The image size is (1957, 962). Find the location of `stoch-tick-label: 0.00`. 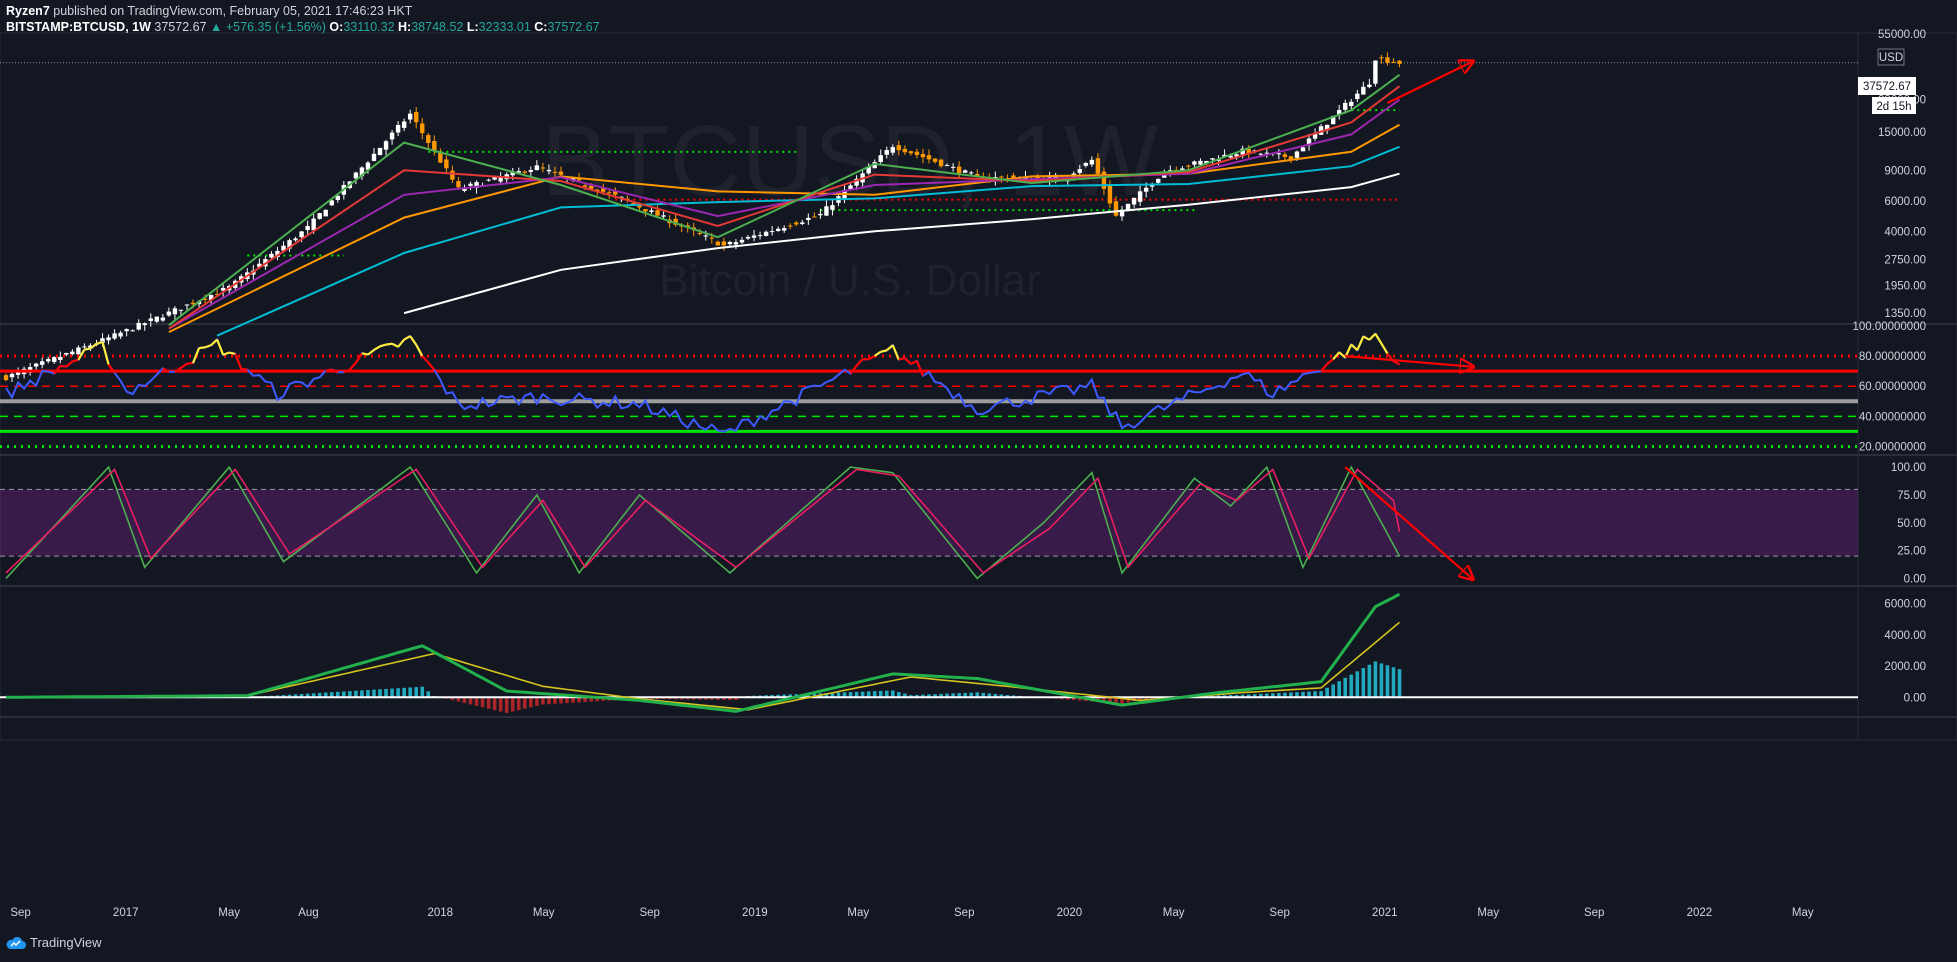

stoch-tick-label: 0.00 is located at coordinates (1915, 579).